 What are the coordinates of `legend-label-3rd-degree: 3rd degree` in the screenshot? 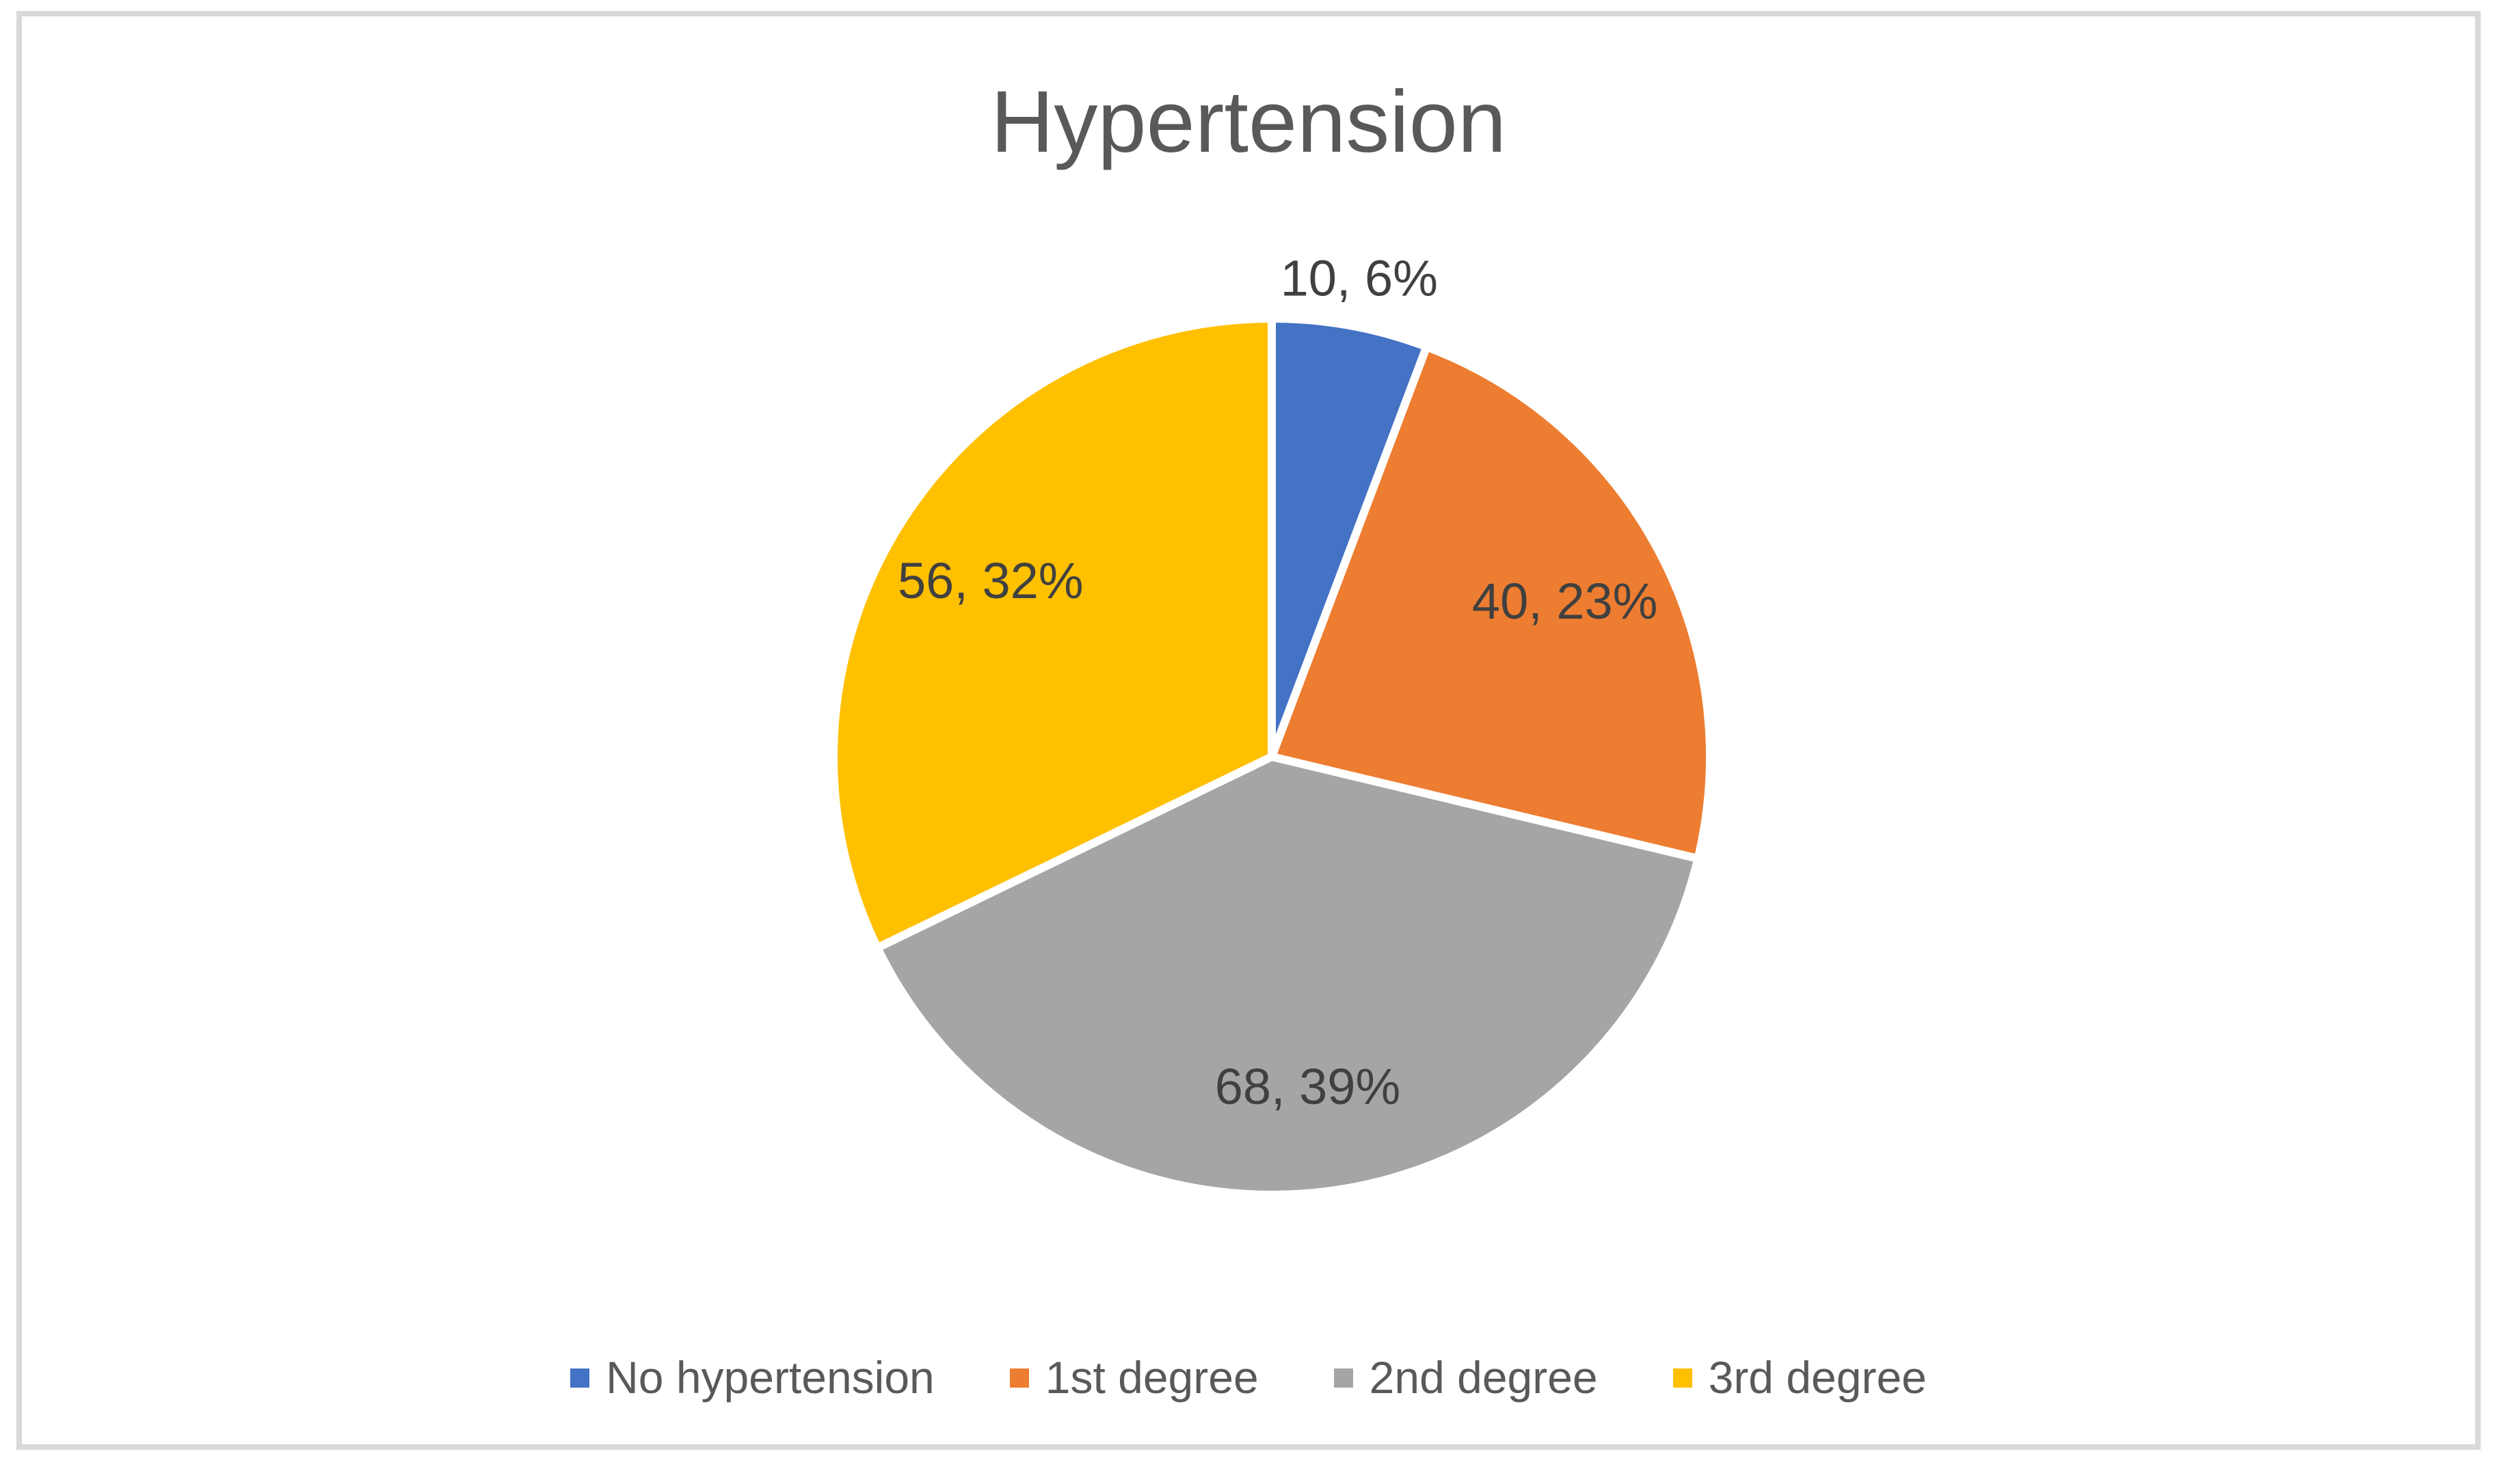 It's located at (1817, 1377).